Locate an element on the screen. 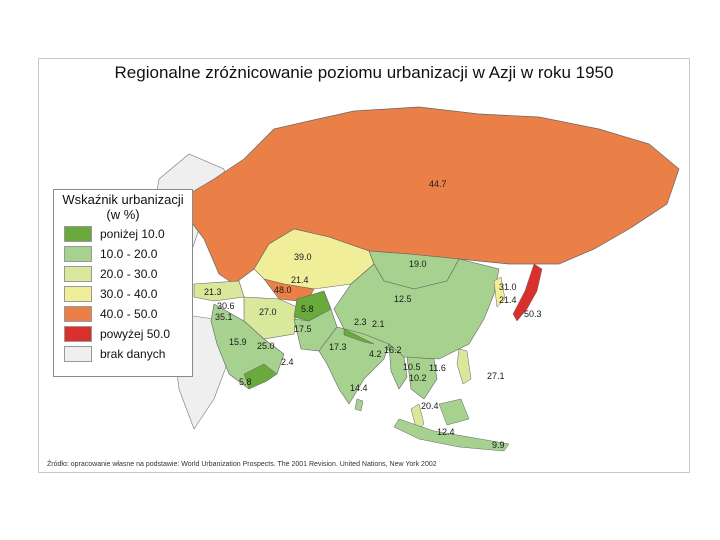 The width and height of the screenshot is (720, 540). legend-item: powyżej 50.0 is located at coordinates (126, 334).